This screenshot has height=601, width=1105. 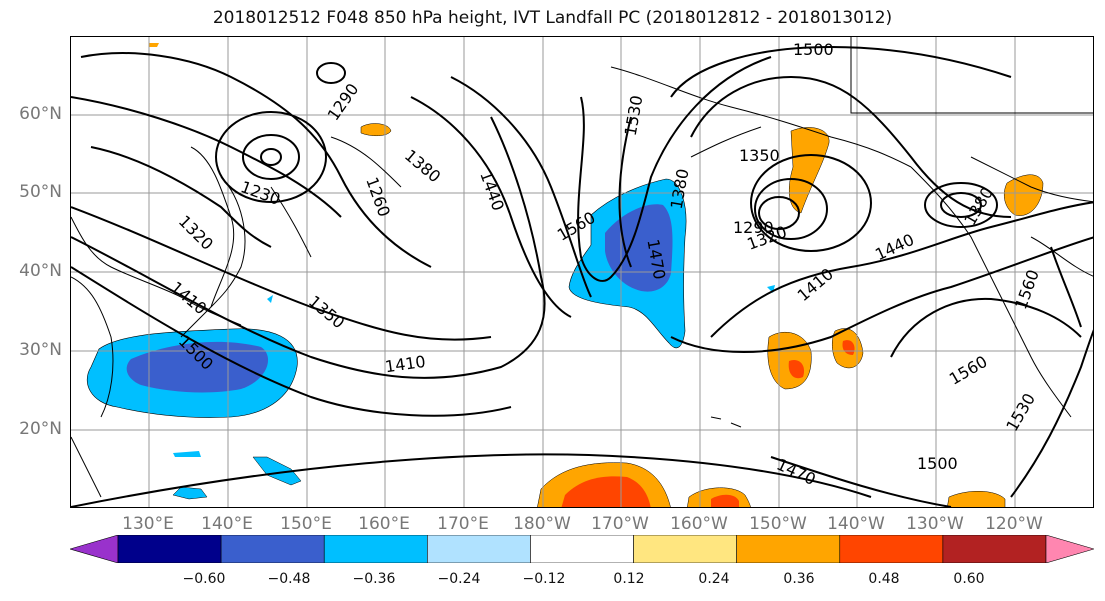 What do you see at coordinates (714, 579) in the screenshot?
I see `colorbar-tick: 0.24` at bounding box center [714, 579].